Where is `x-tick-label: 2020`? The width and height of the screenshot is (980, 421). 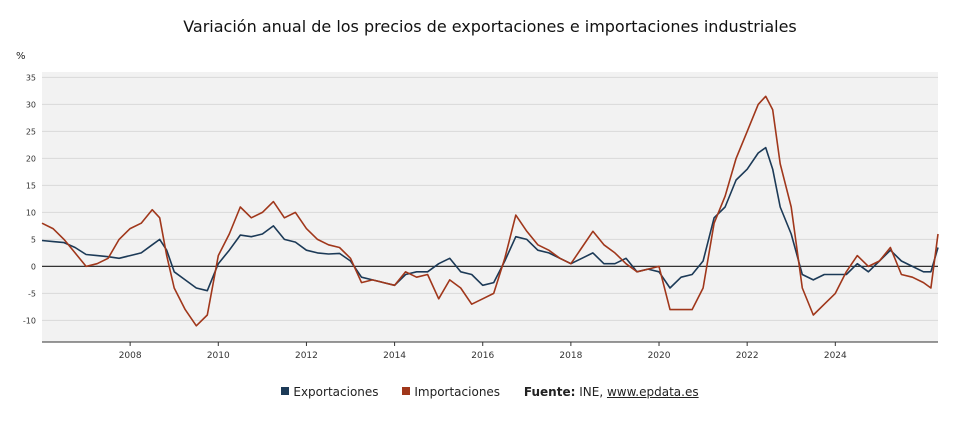 x-tick-label: 2020 is located at coordinates (659, 356).